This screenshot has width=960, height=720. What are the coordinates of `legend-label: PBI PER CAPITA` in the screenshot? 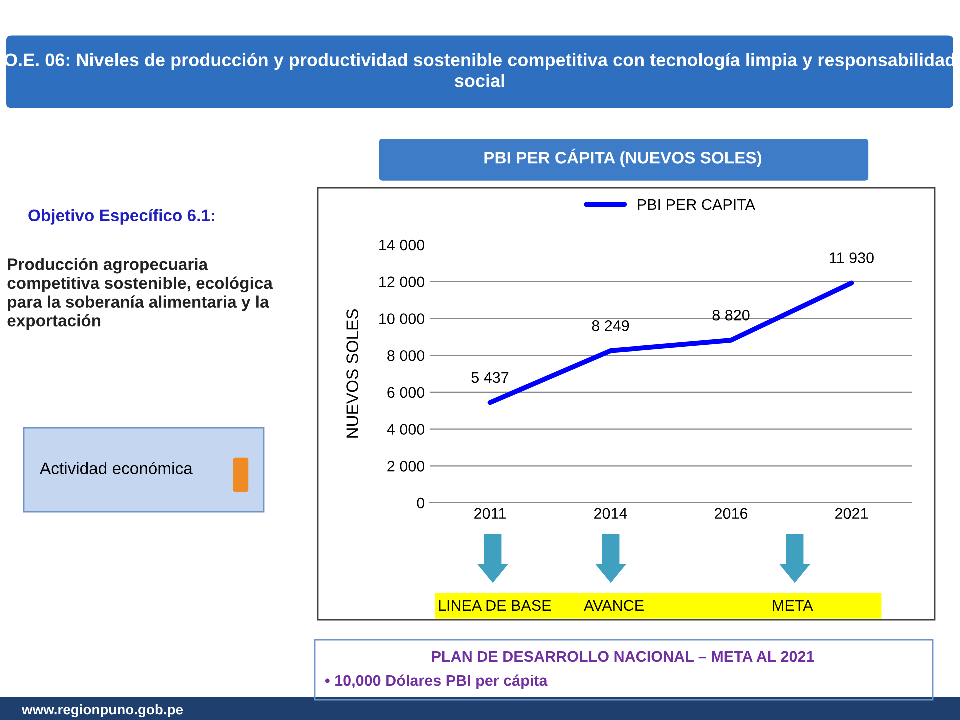 It's located at (697, 204).